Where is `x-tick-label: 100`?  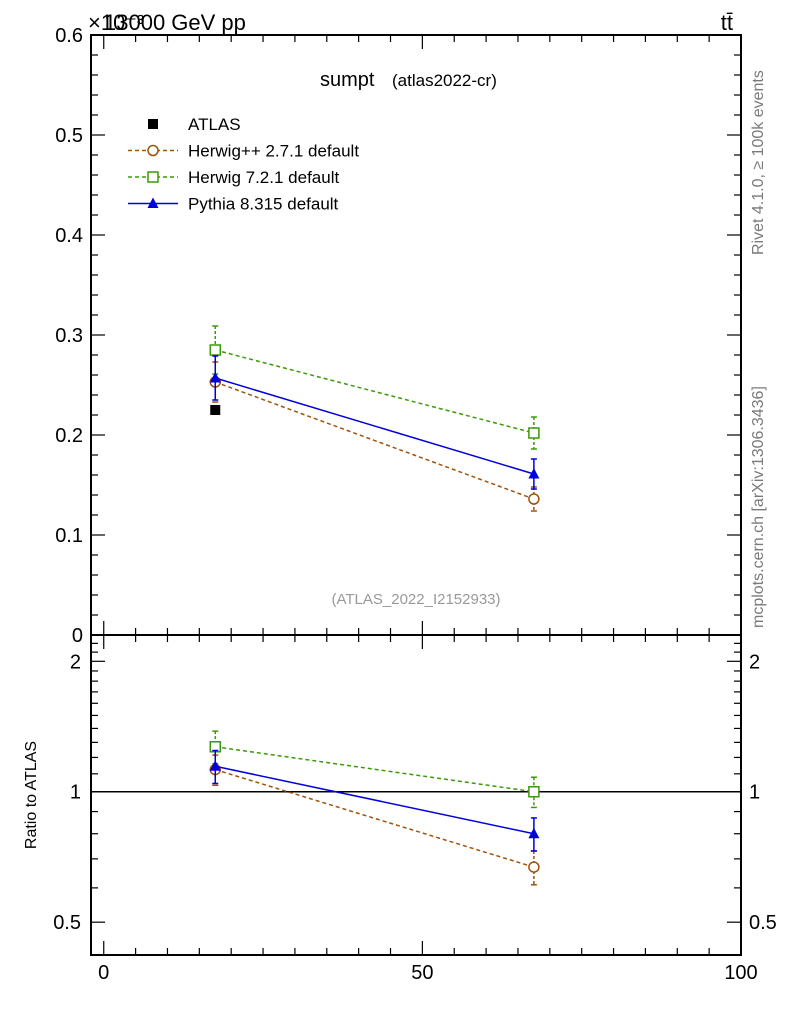 x-tick-label: 100 is located at coordinates (740, 973).